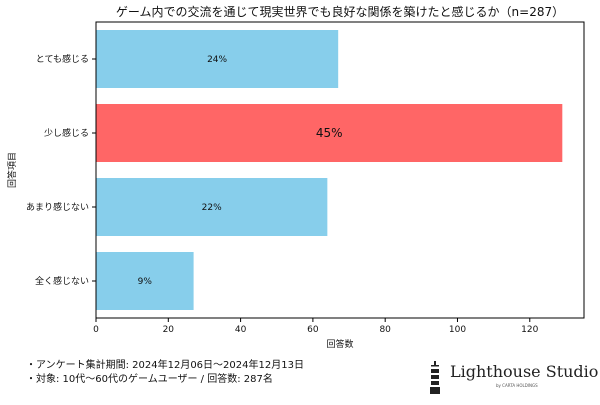 Image resolution: width=600 pixels, height=405 pixels. I want to click on y-tick-label: あまり感じない, so click(57, 207).